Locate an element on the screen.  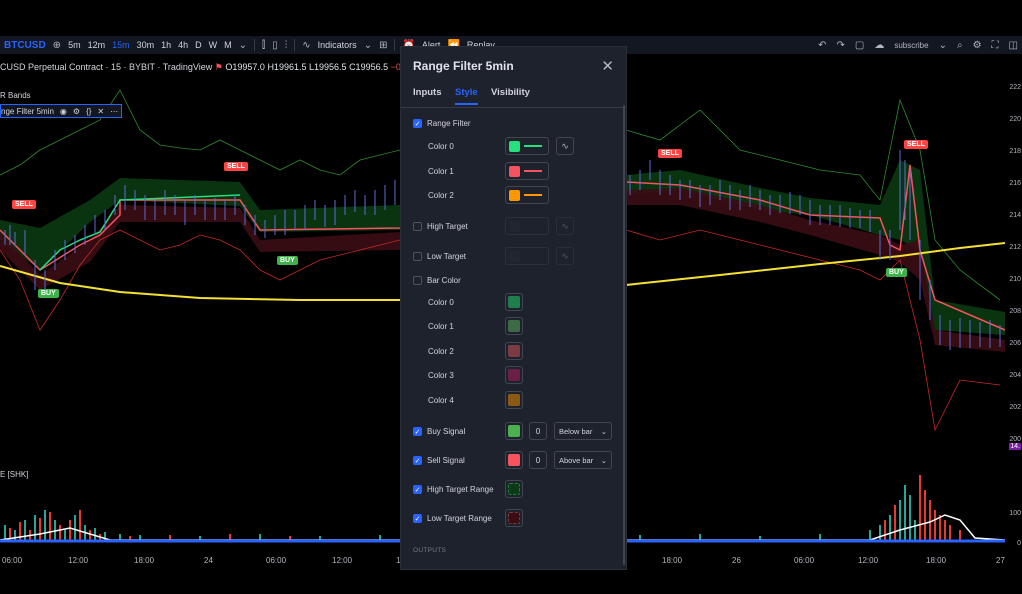
high-target-range-color-picker is located at coordinates (514, 489).